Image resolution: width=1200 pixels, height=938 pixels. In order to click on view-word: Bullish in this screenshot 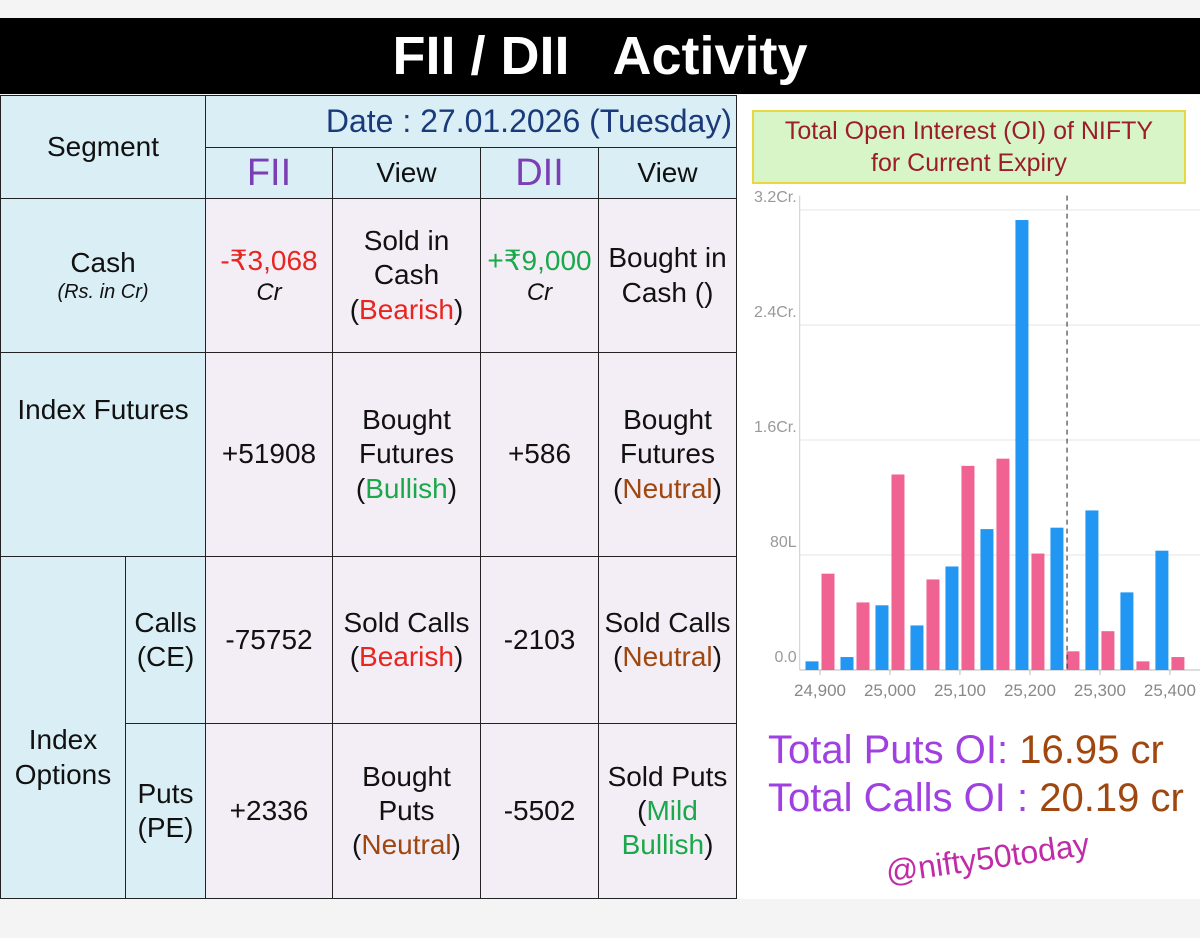, I will do `click(406, 488)`.